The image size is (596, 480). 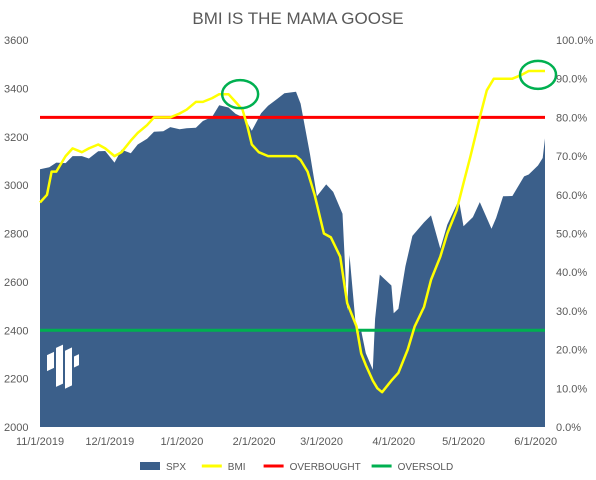 I want to click on legend-label-oversold: OVERSOLD, so click(x=426, y=467).